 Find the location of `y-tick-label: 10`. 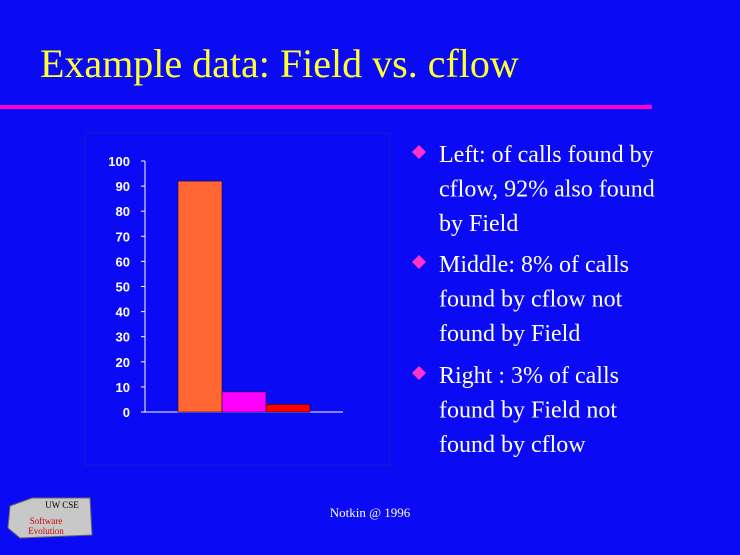

y-tick-label: 10 is located at coordinates (123, 387).